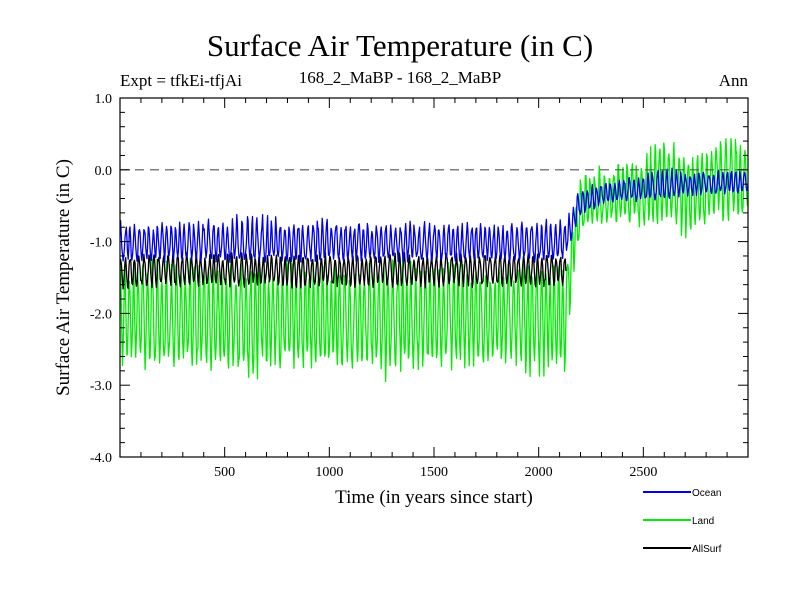  What do you see at coordinates (101, 386) in the screenshot?
I see `y-tick-label: -3.0` at bounding box center [101, 386].